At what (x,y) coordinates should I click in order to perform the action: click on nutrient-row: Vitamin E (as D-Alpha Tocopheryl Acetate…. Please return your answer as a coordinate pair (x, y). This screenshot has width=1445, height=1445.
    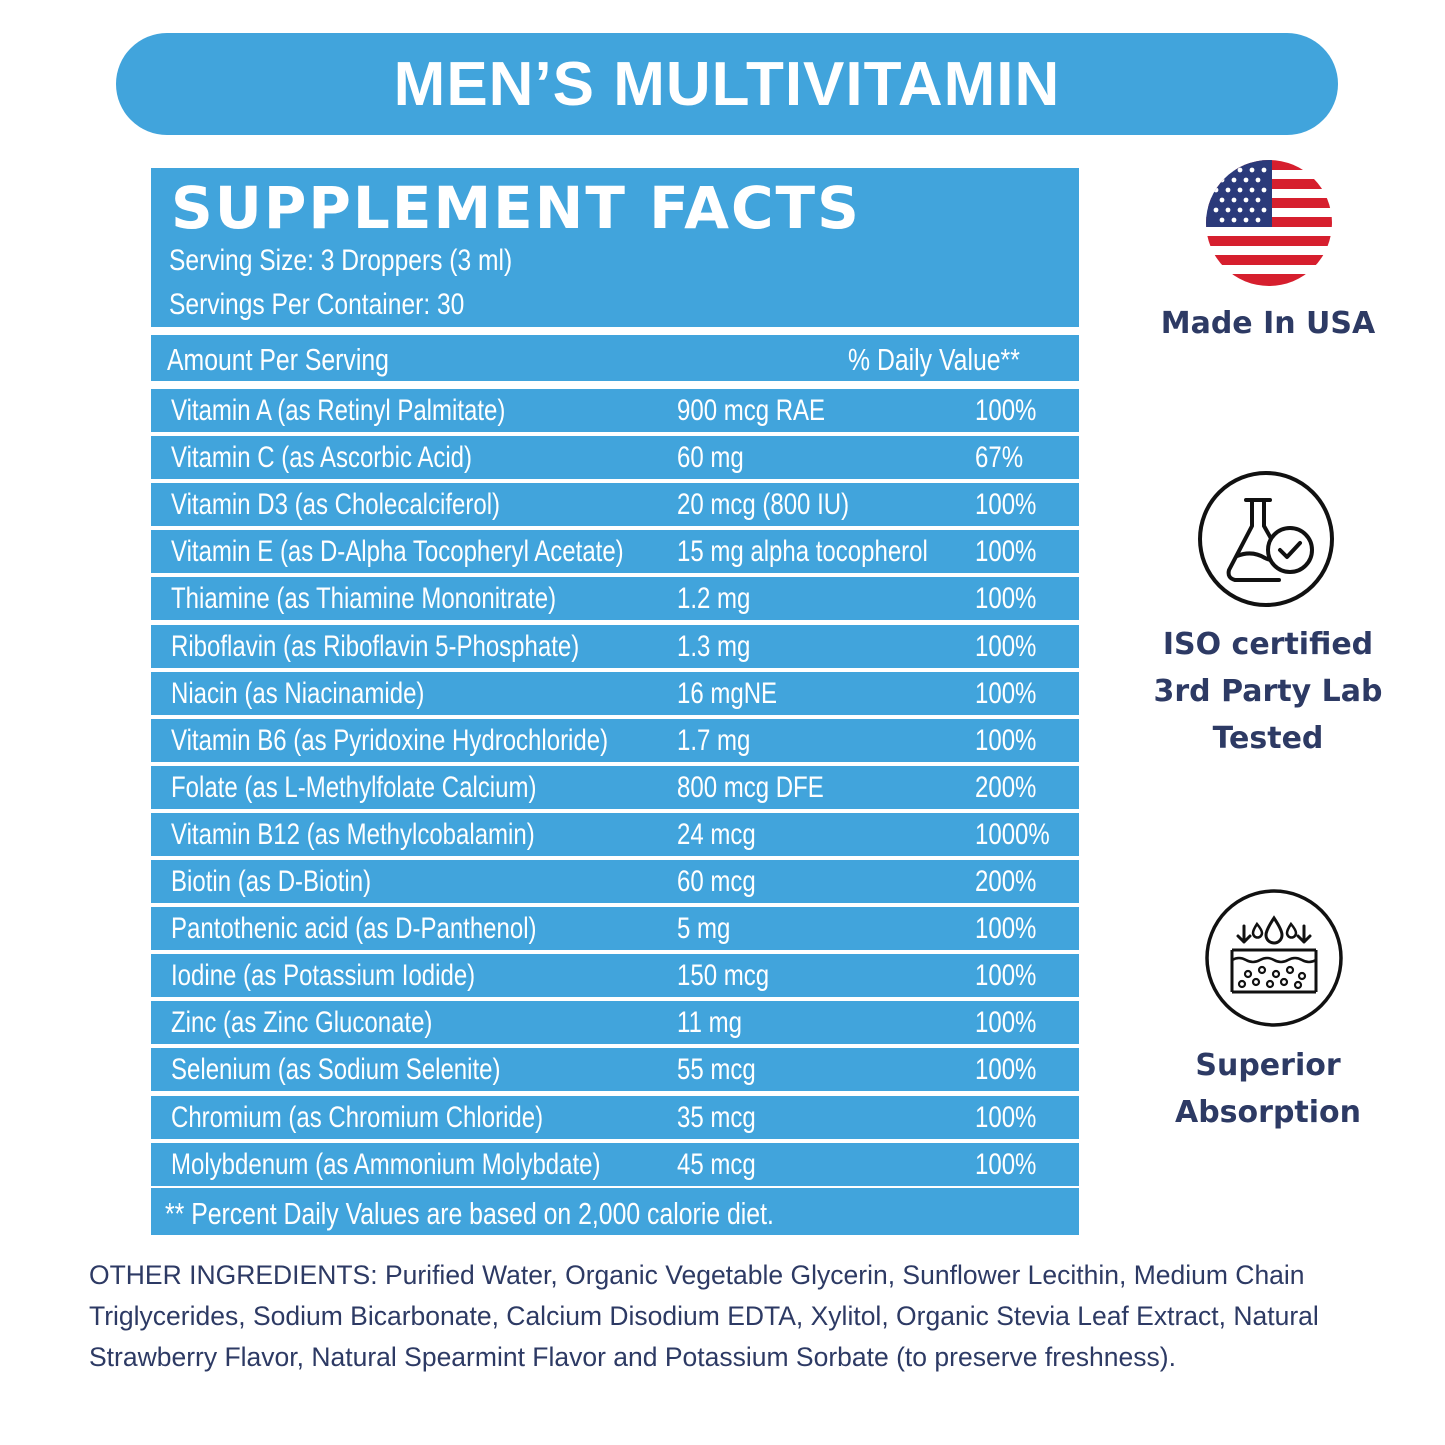
    Looking at the image, I should click on (615, 551).